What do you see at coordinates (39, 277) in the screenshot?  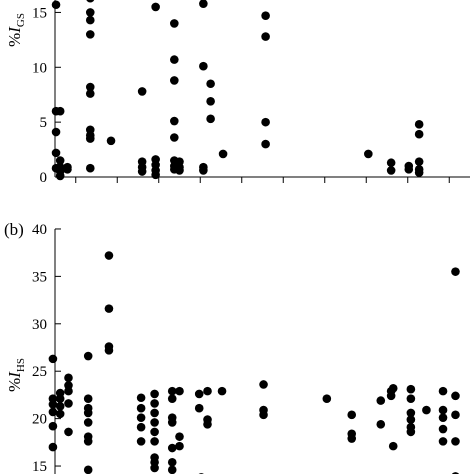 I see `panel-b-y-tick-label: 35` at bounding box center [39, 277].